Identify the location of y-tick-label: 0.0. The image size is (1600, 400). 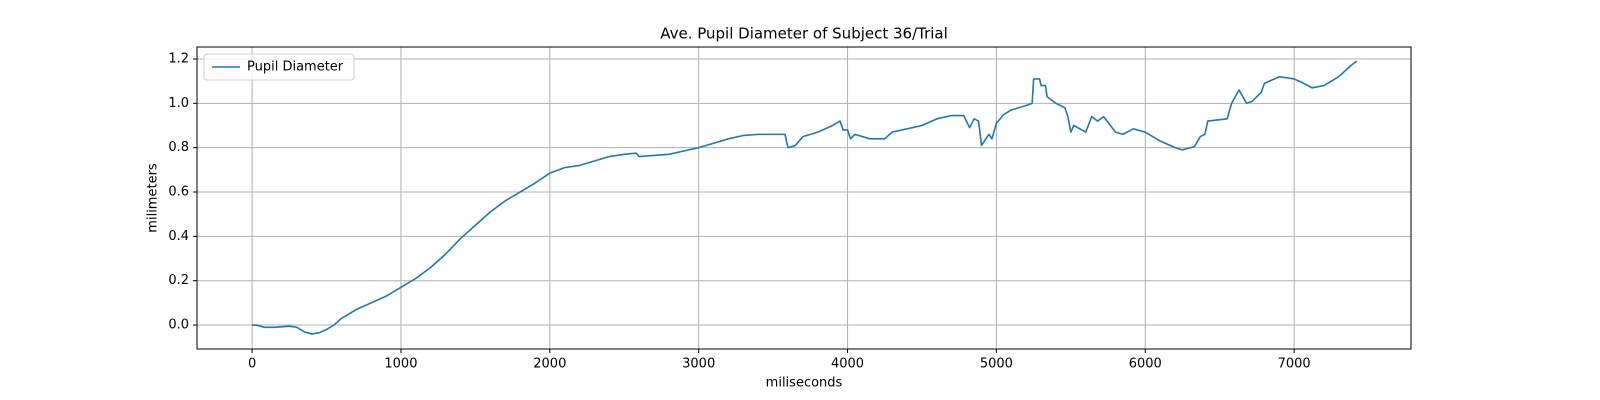
(178, 325).